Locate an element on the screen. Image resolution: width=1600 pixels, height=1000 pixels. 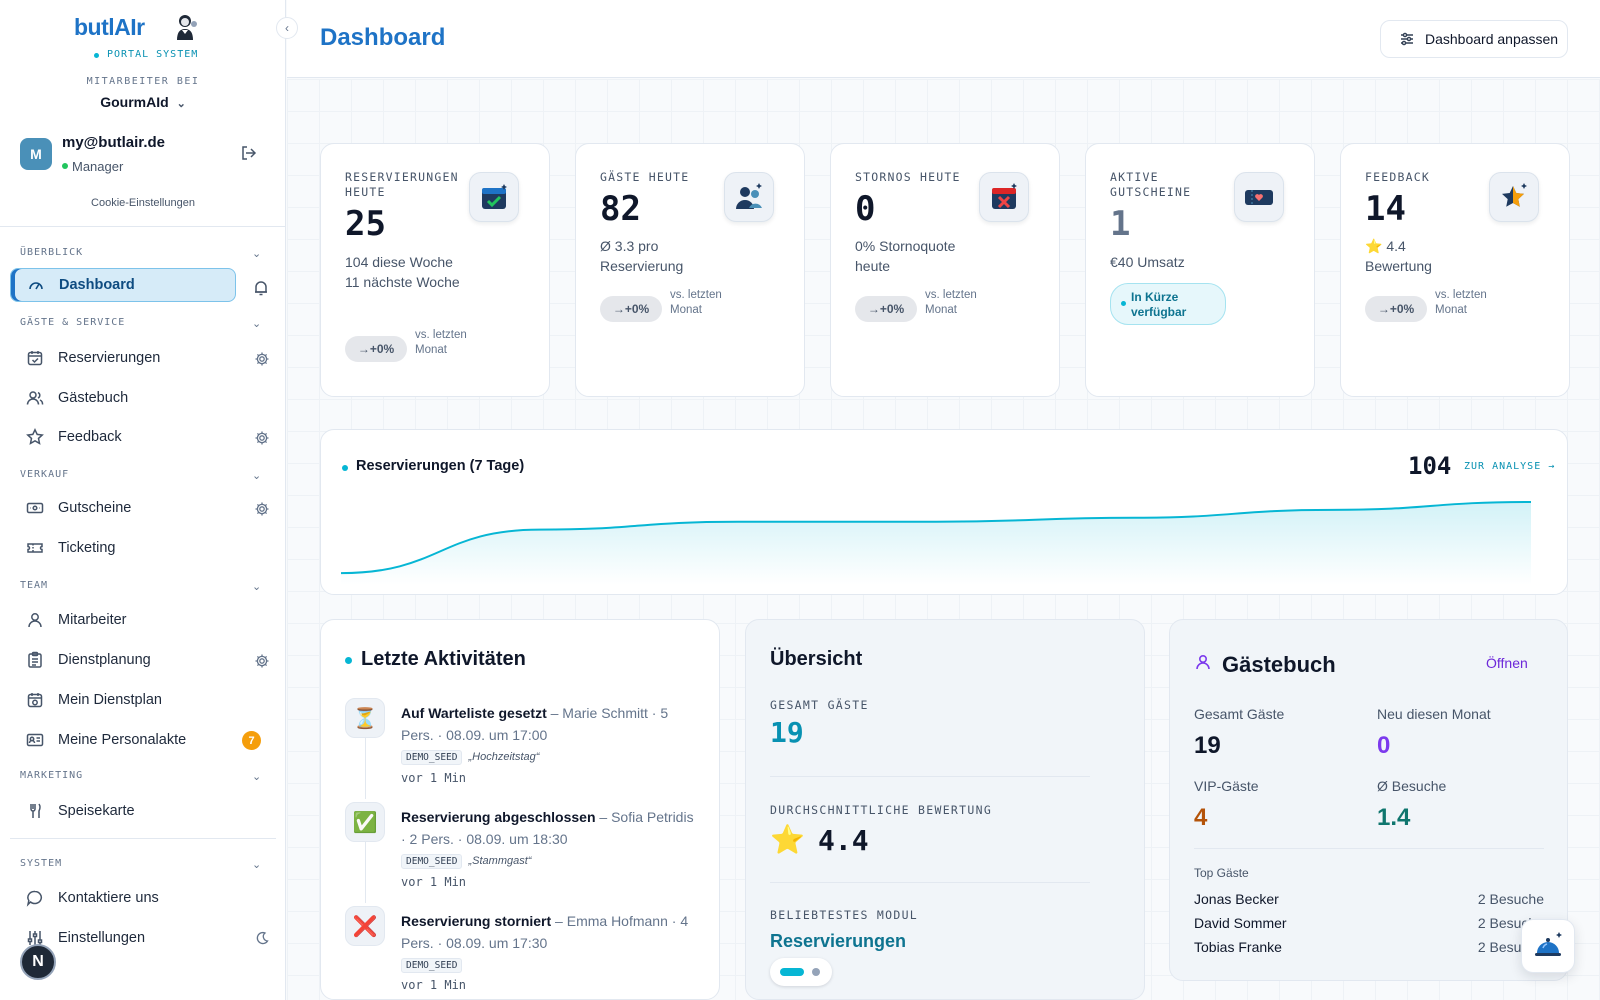
kpi-value: 1 is located at coordinates (1120, 224).